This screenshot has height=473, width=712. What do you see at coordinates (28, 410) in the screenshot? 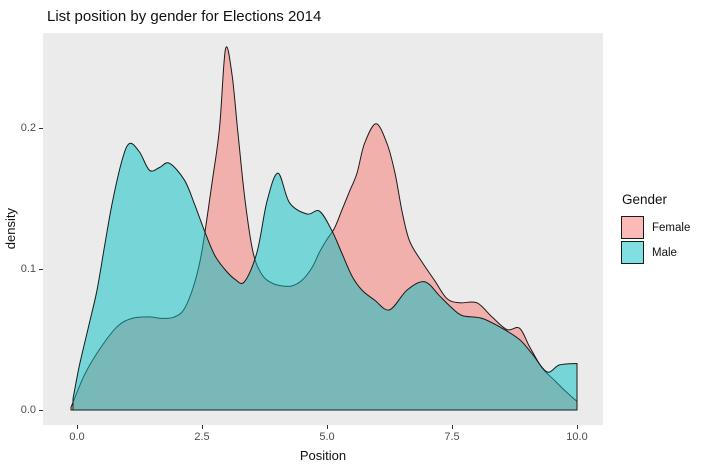
I see `y-tick-label: 0.0` at bounding box center [28, 410].